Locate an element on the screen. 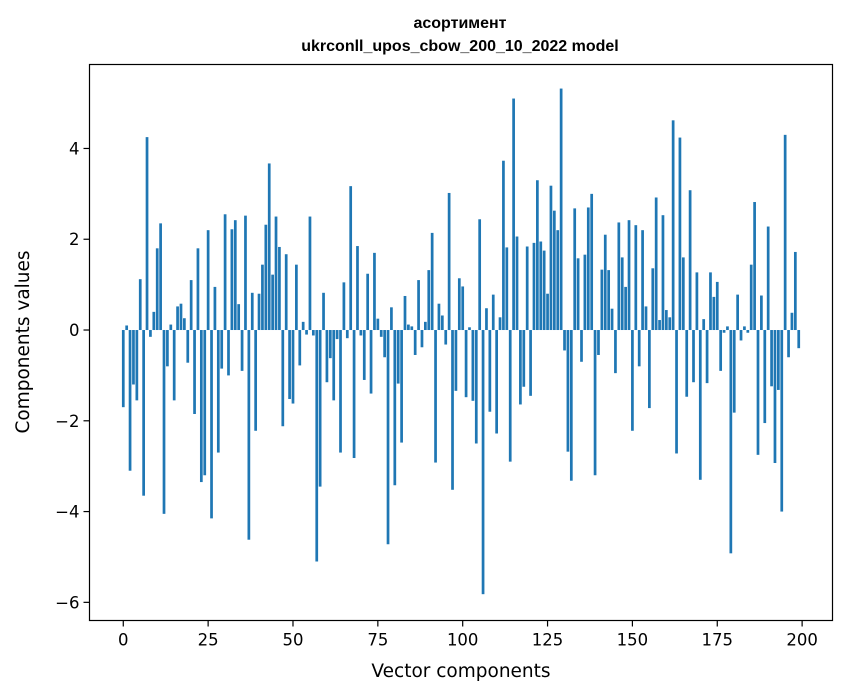 The height and width of the screenshot is (696, 847). x-axis-label: Vector components is located at coordinates (460, 671).